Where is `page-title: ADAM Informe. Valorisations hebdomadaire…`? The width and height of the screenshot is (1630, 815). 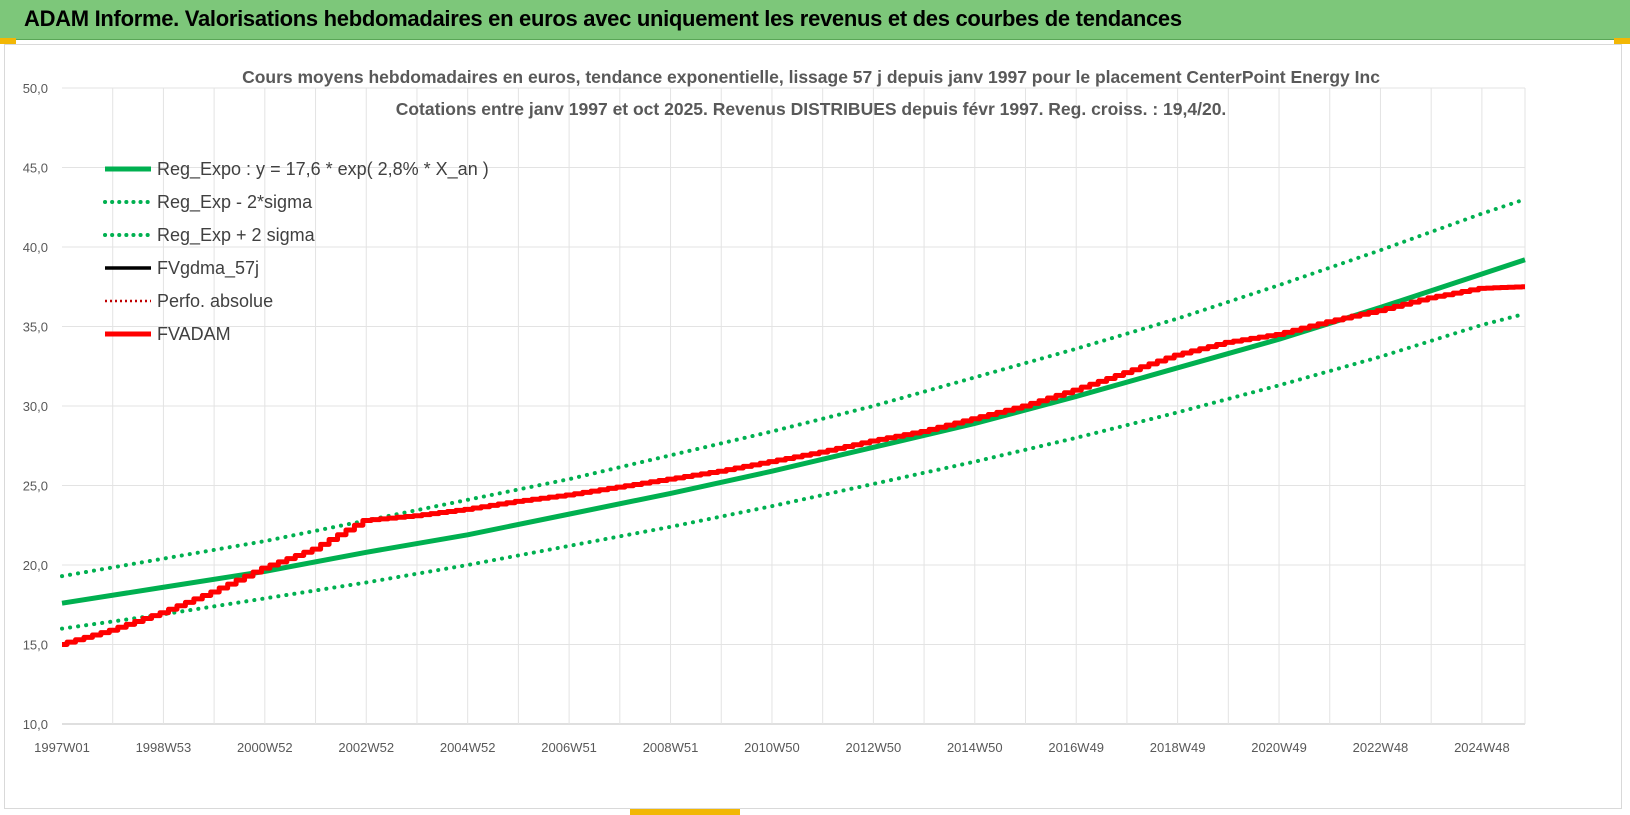
page-title: ADAM Informe. Valorisations hebdomadaire… is located at coordinates (603, 18).